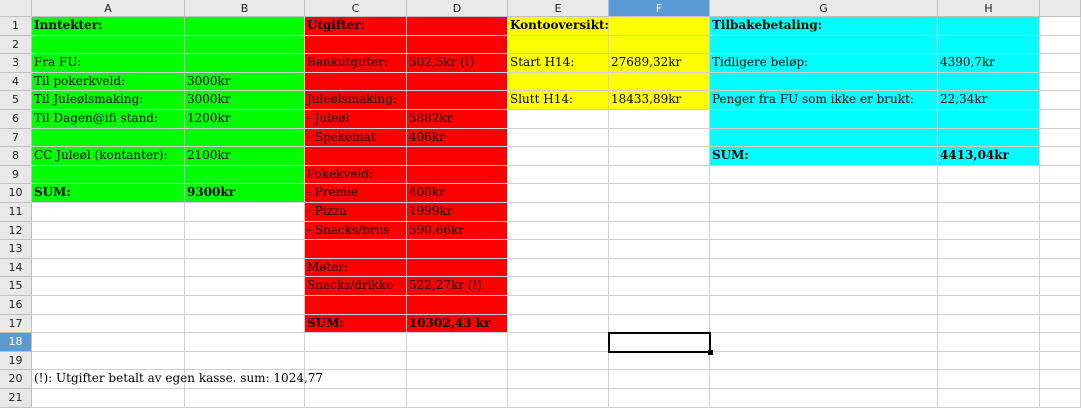 This screenshot has width=1081, height=408. What do you see at coordinates (108, 231) in the screenshot?
I see `cell-a12` at bounding box center [108, 231].